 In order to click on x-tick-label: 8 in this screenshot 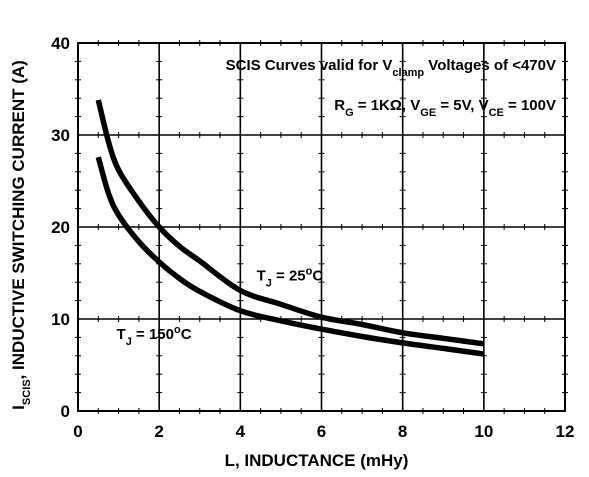, I will do `click(402, 431)`.